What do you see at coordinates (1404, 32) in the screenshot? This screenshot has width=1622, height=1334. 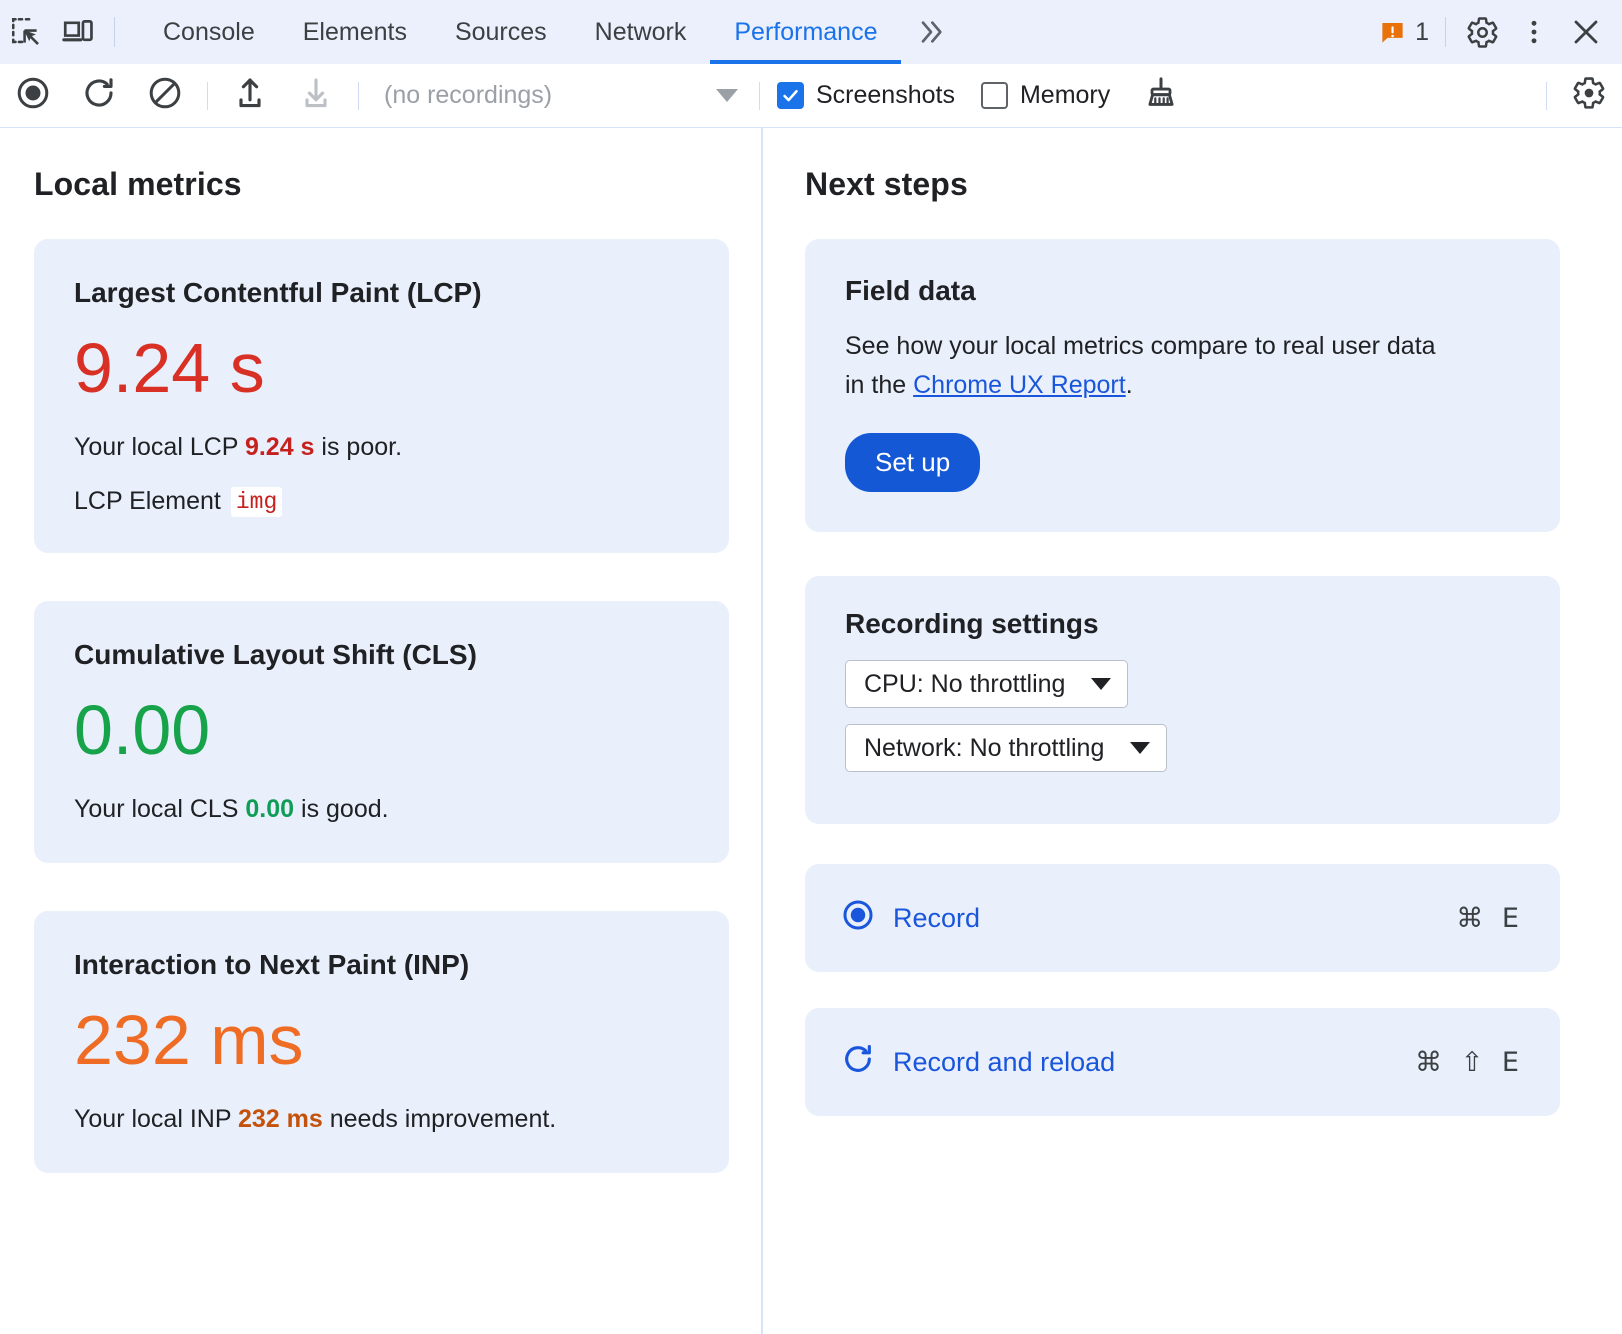 I see `error-count-badge: 1` at bounding box center [1404, 32].